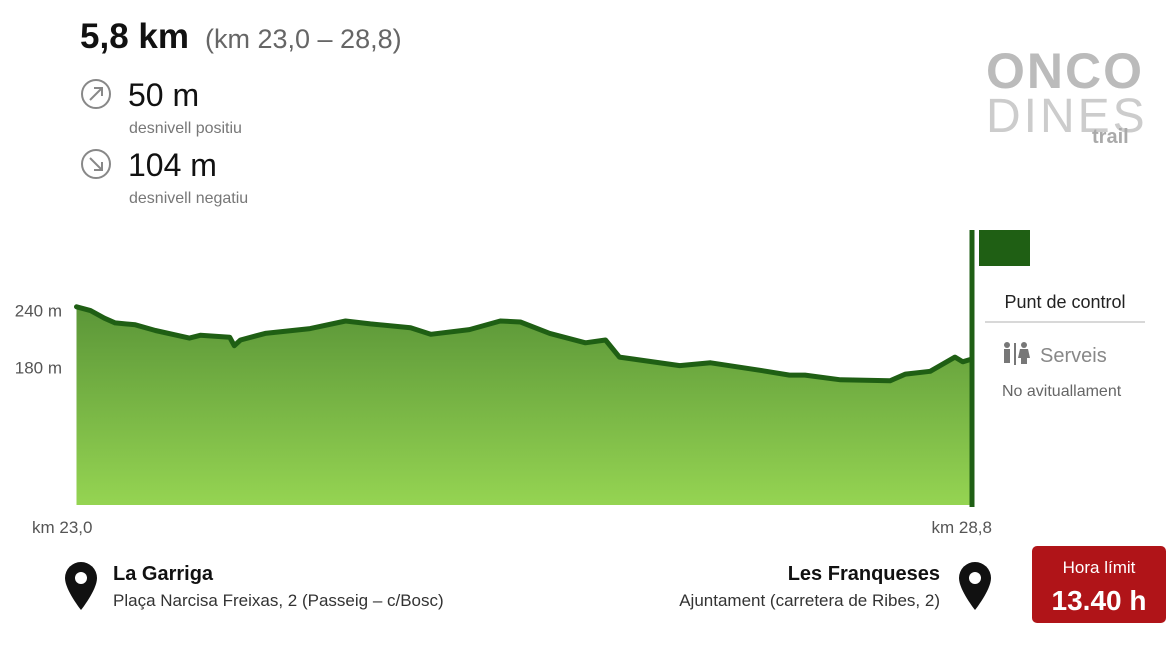  Describe the element at coordinates (96, 94) in the screenshot. I see `ascent-icon` at that location.